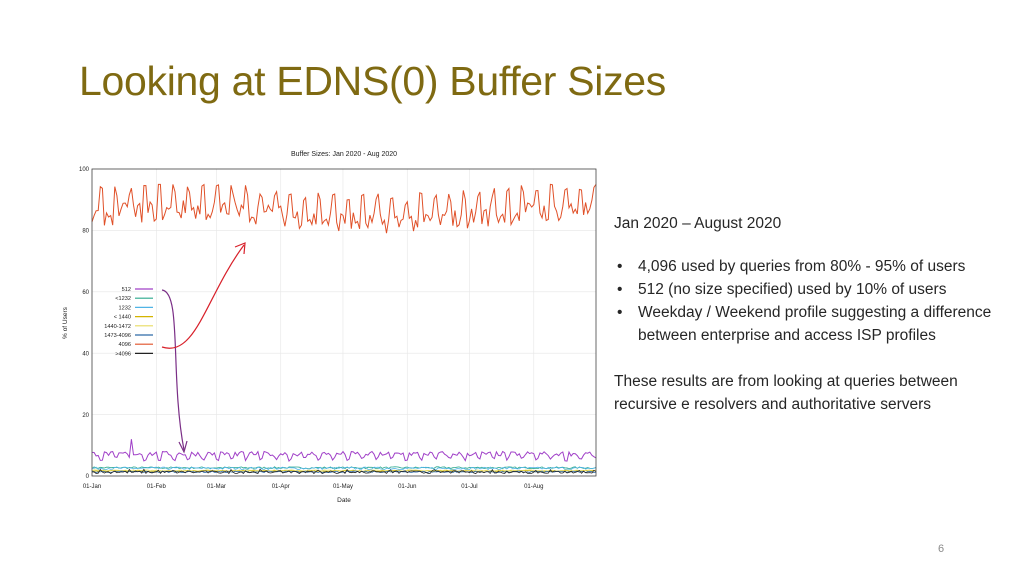 The image size is (1024, 576). What do you see at coordinates (533, 487) in the screenshot?
I see `x-tick-label: 01-Aug` at bounding box center [533, 487].